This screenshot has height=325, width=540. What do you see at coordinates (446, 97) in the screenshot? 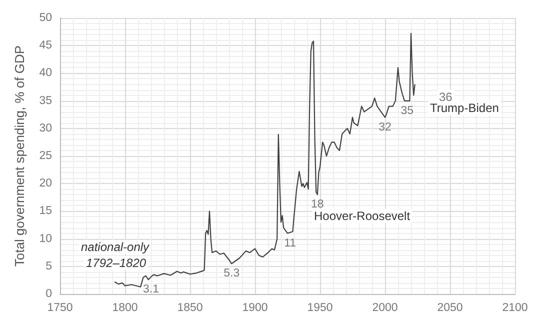
I see `annotation: 36` at bounding box center [446, 97].